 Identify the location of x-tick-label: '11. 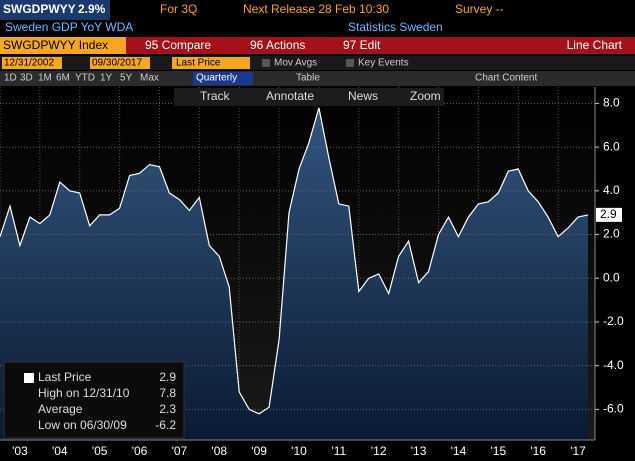
(338, 451).